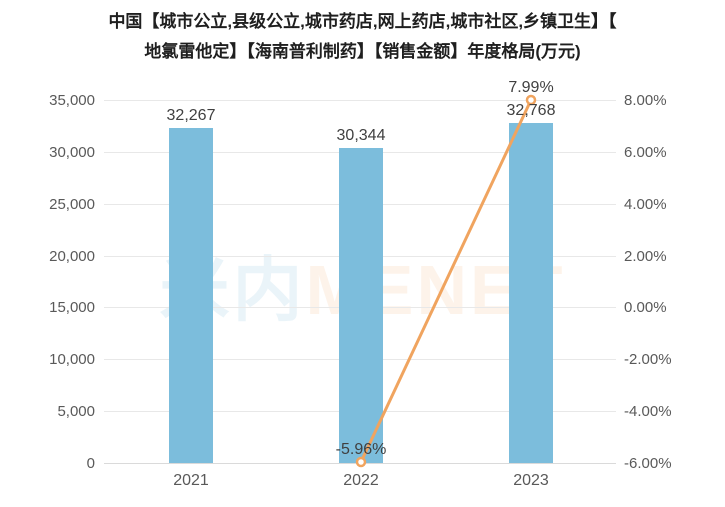 The image size is (725, 507). I want to click on chart-title-line2: 地氯雷他定】【海南普利制药】【销售金额】年度格局(万元), so click(362, 51).